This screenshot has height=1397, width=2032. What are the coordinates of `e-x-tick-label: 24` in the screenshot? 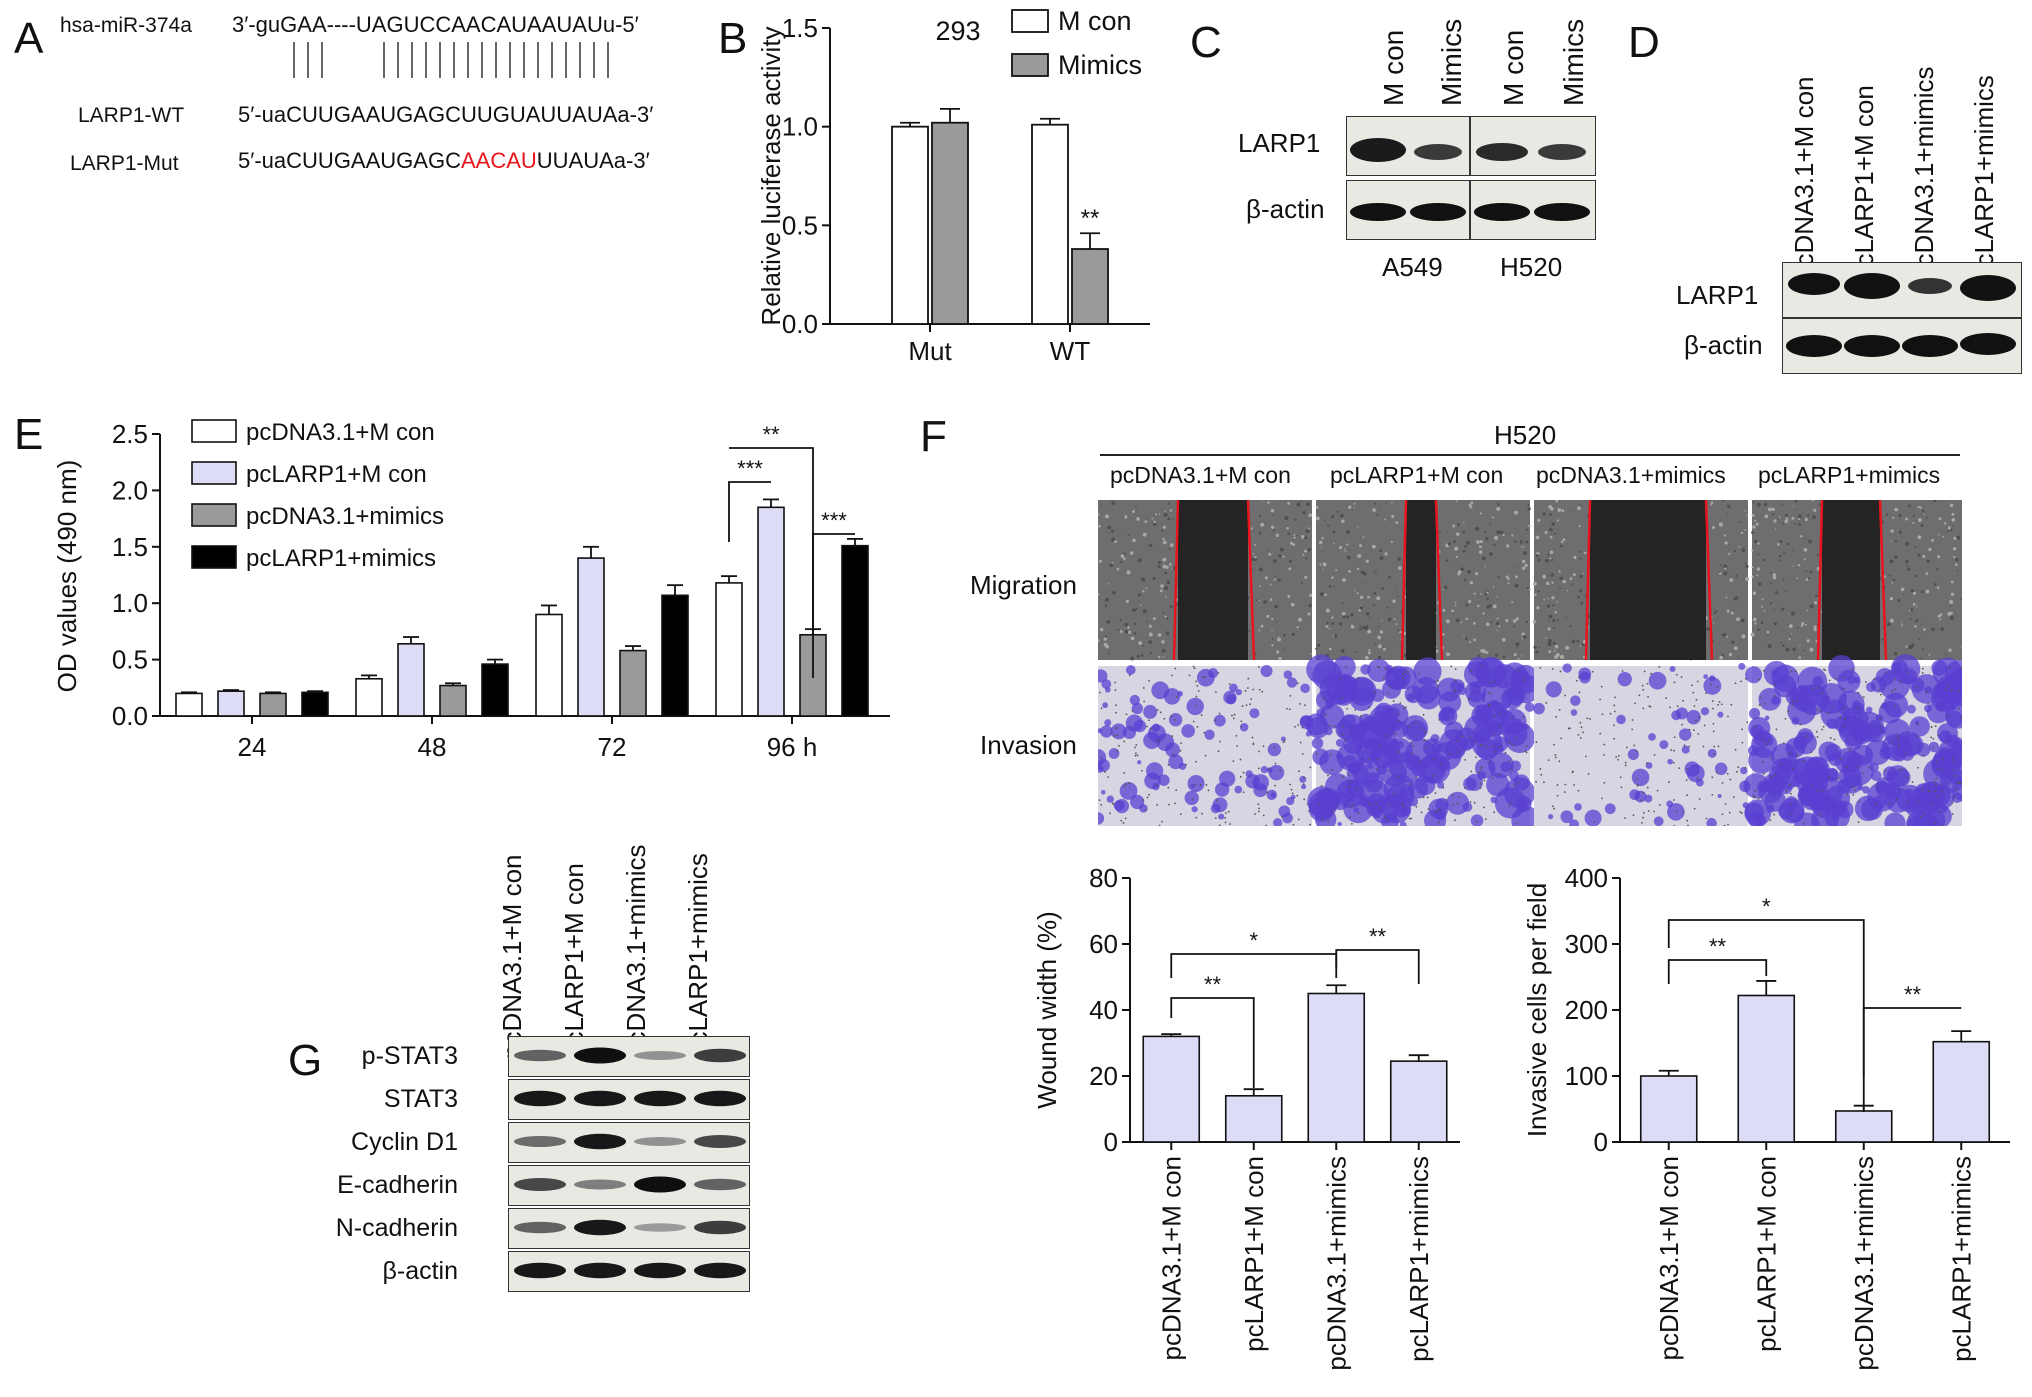 It's located at (252, 747).